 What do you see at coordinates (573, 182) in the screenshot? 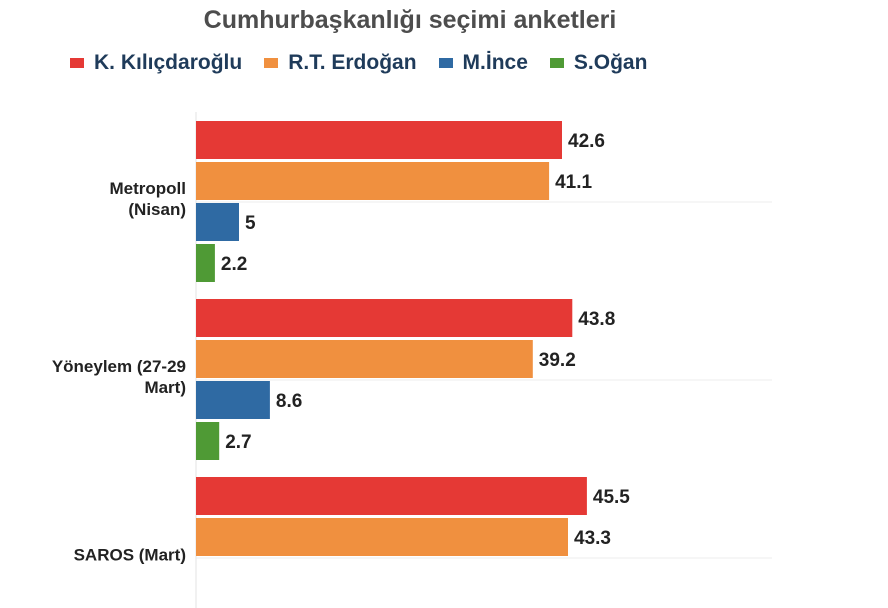
I see `value-label-metropoll-erdogan: 41.1` at bounding box center [573, 182].